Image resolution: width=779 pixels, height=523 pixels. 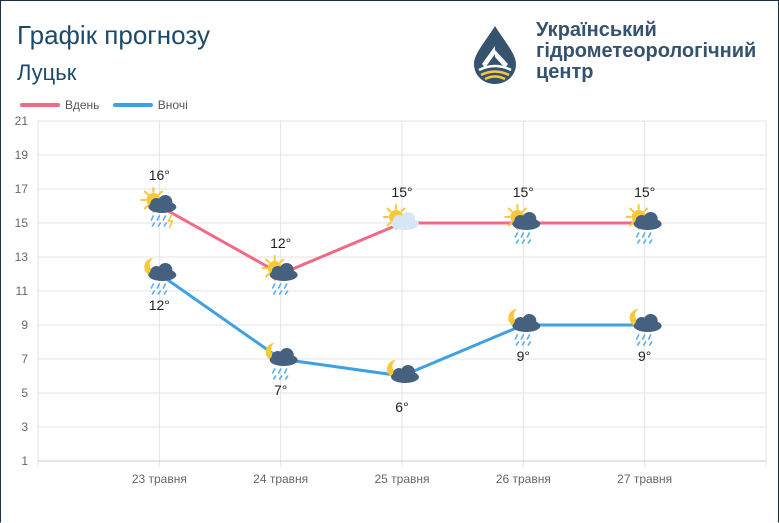 What do you see at coordinates (22, 257) in the screenshot?
I see `y-tick-label: 13` at bounding box center [22, 257].